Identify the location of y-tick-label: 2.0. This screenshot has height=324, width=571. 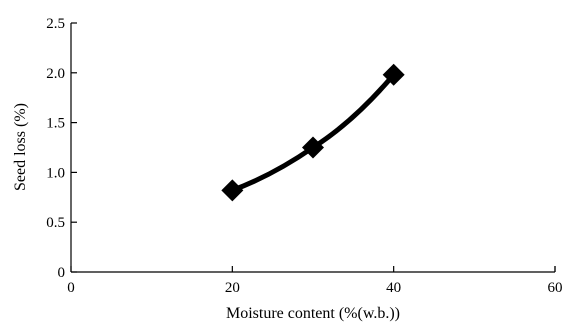
(55, 74).